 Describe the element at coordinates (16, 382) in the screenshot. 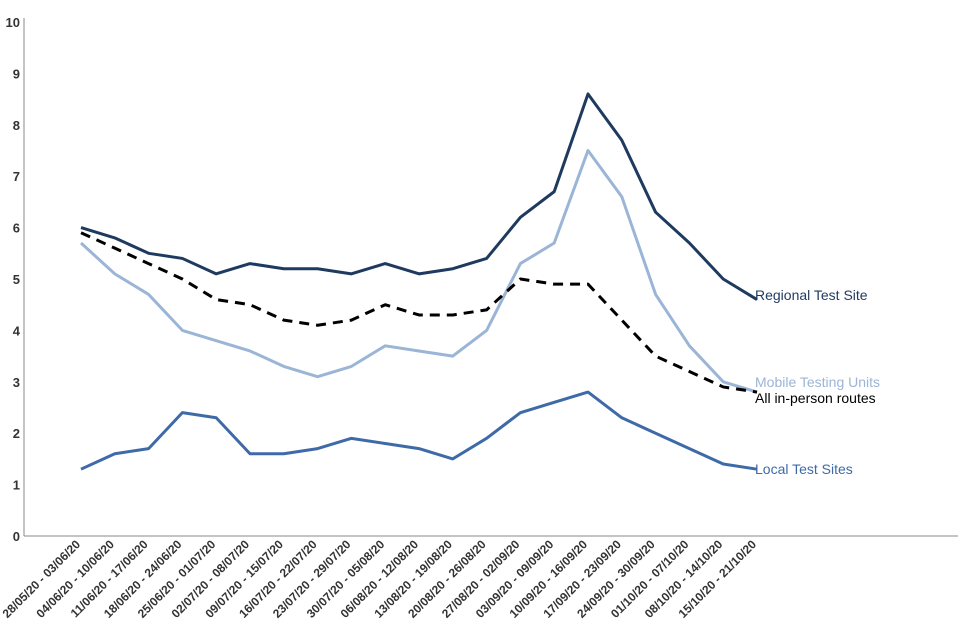

I see `y-tick-label: 3` at that location.